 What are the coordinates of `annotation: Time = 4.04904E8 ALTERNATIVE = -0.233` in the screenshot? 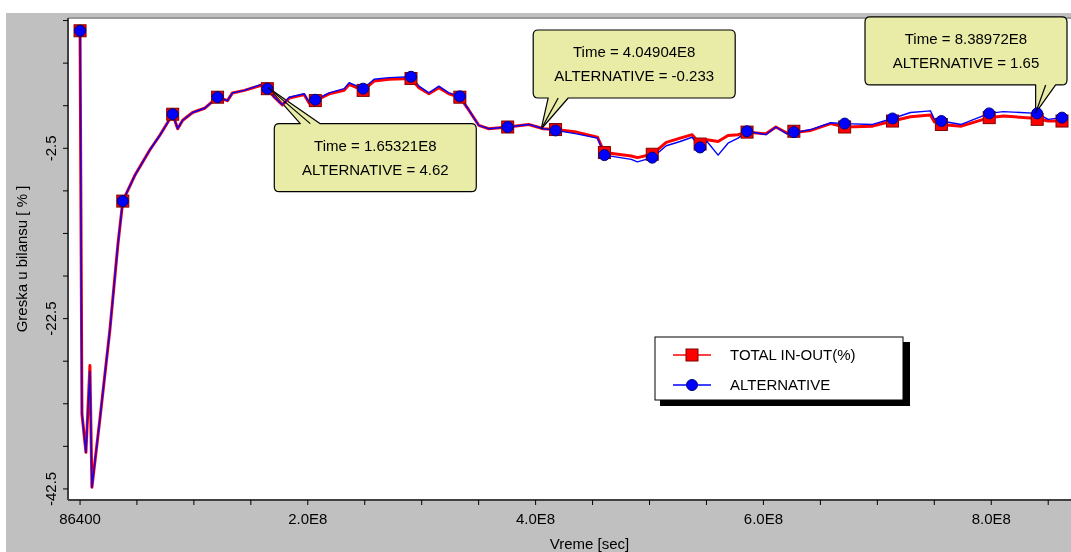 It's located at (634, 63).